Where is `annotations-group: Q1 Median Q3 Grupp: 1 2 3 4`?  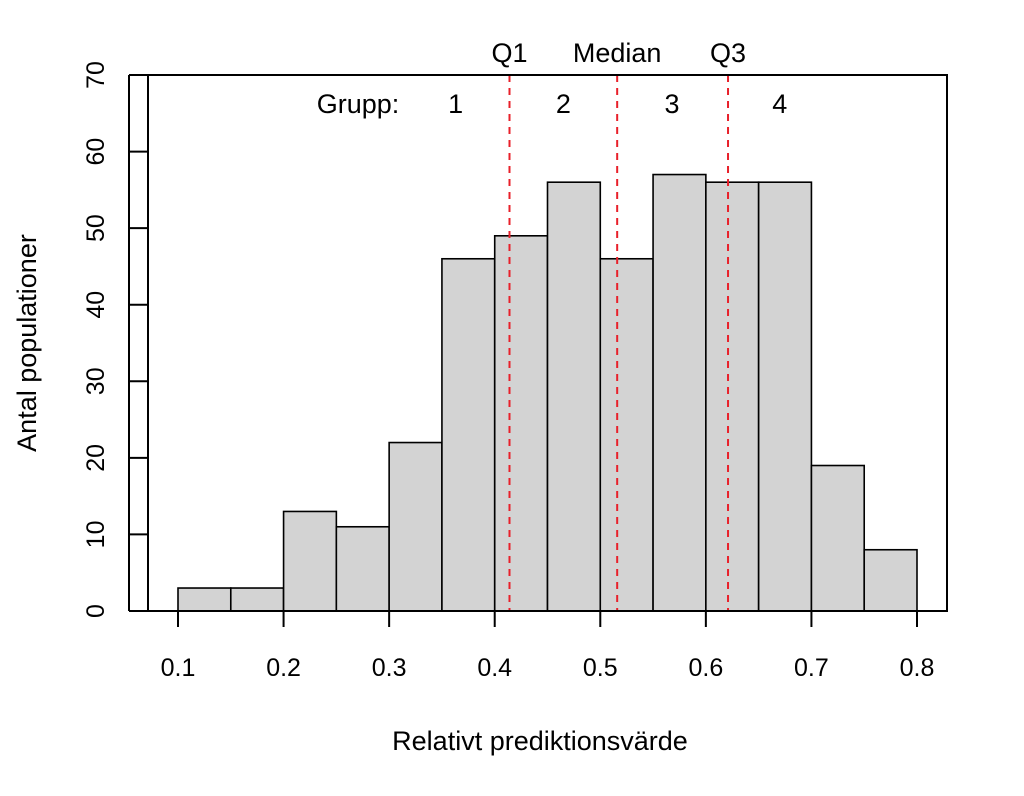
annotations-group: Q1 Median Q3 Grupp: 1 2 3 4 is located at coordinates (552, 78).